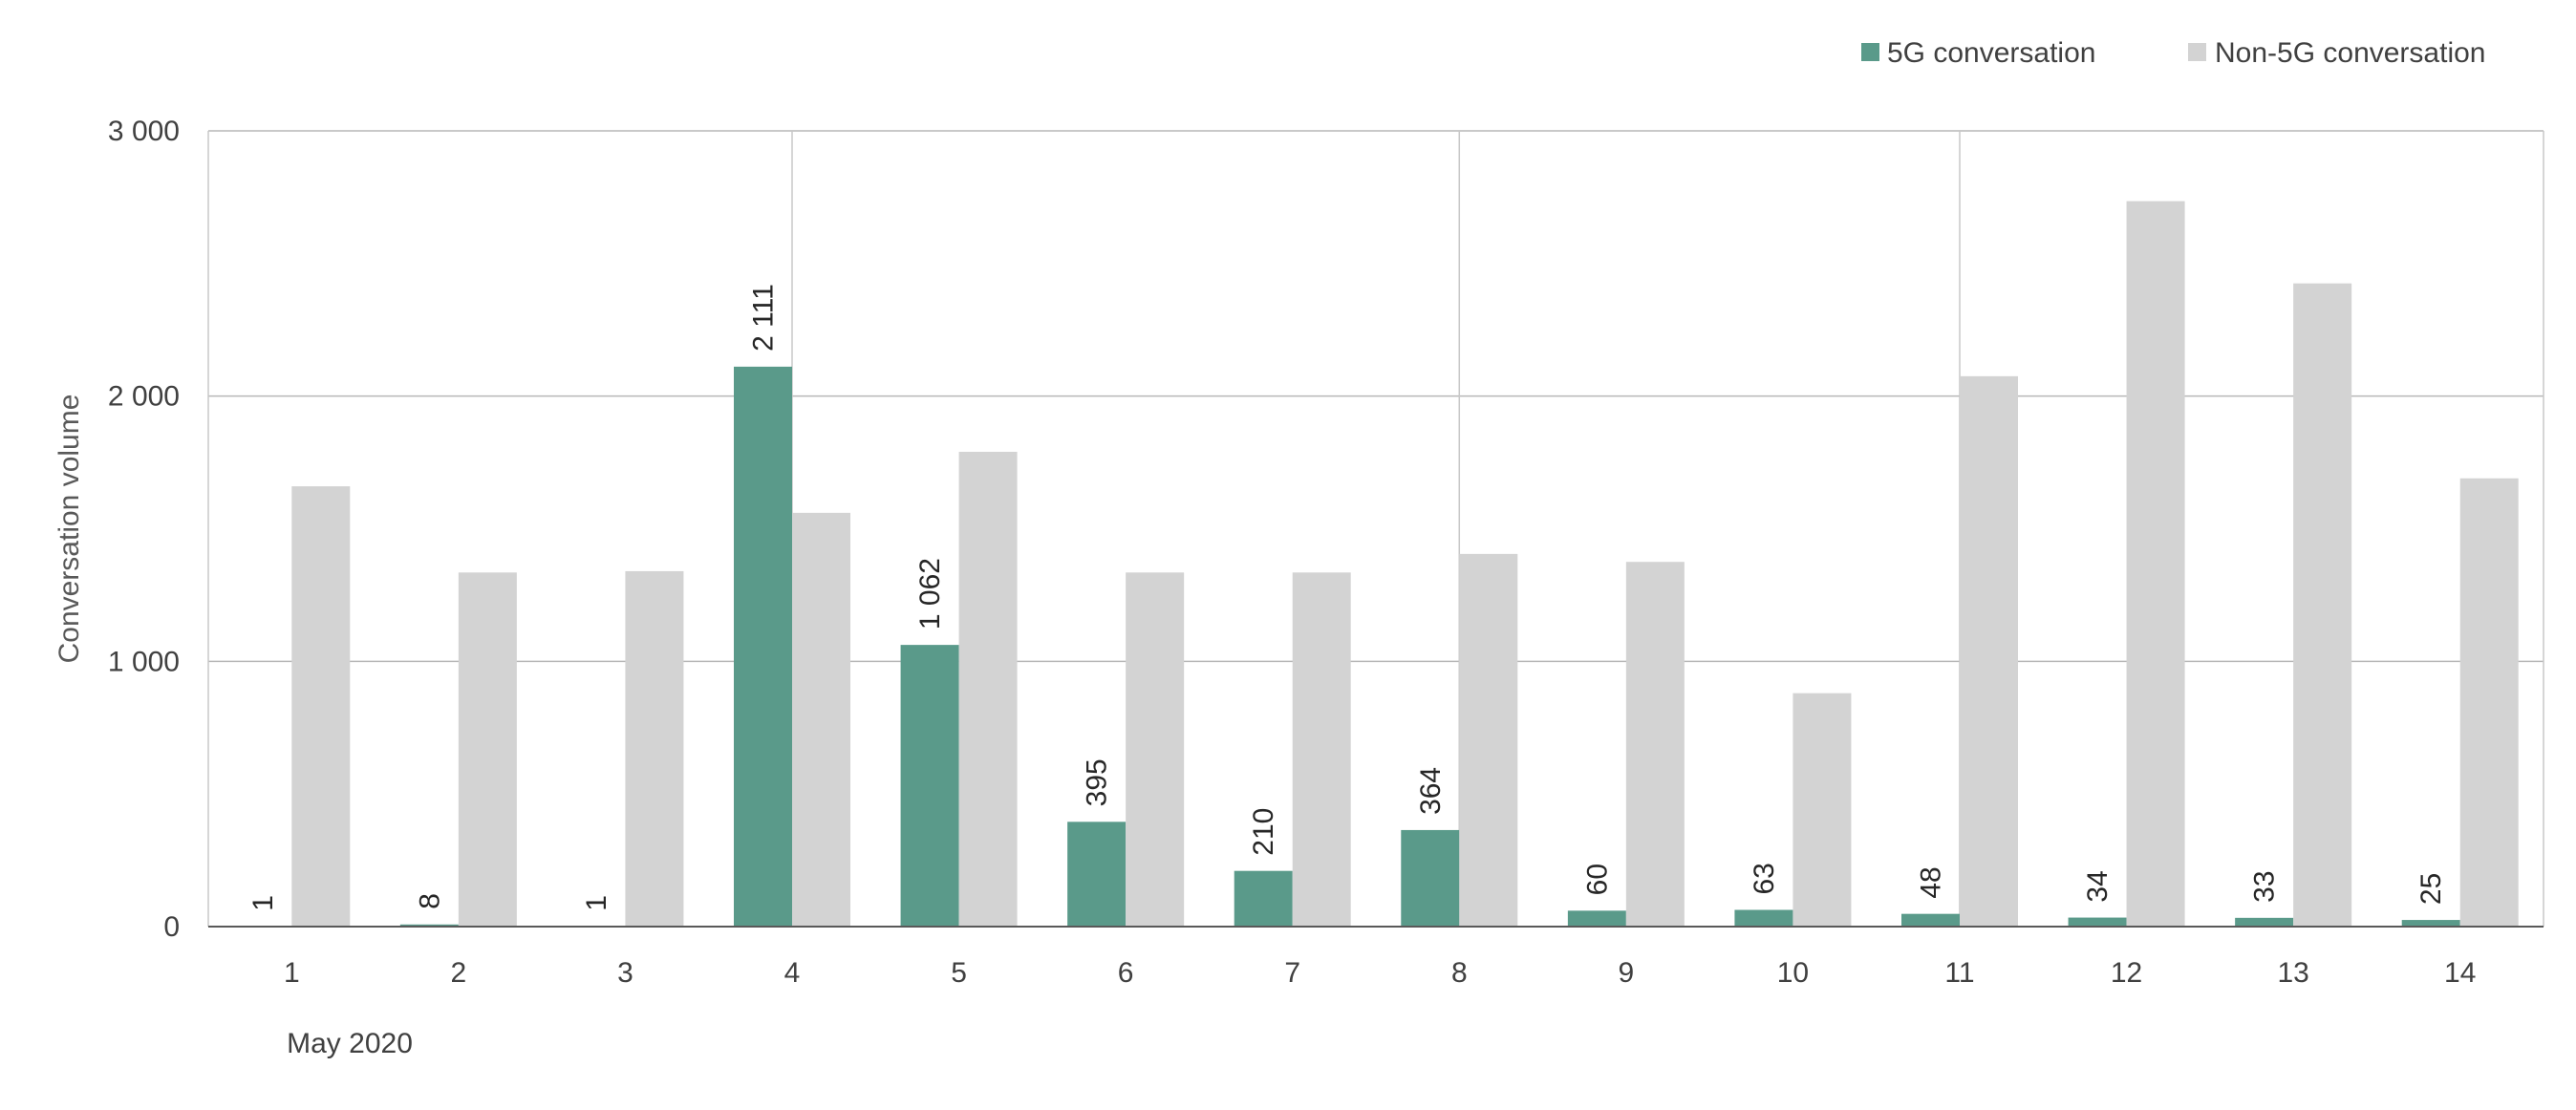  What do you see at coordinates (1764, 878) in the screenshot?
I see `data-label-5g: 63` at bounding box center [1764, 878].